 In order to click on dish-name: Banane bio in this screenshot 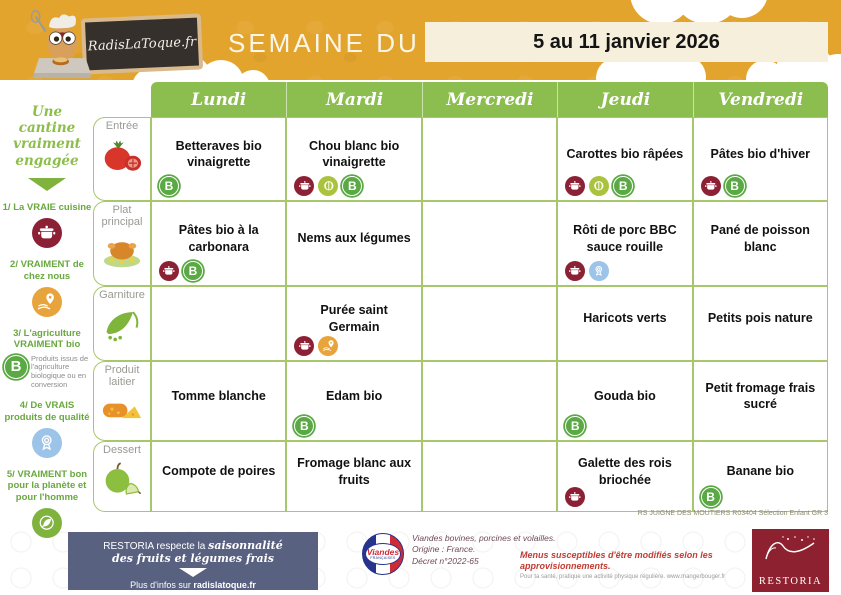, I will do `click(760, 471)`.